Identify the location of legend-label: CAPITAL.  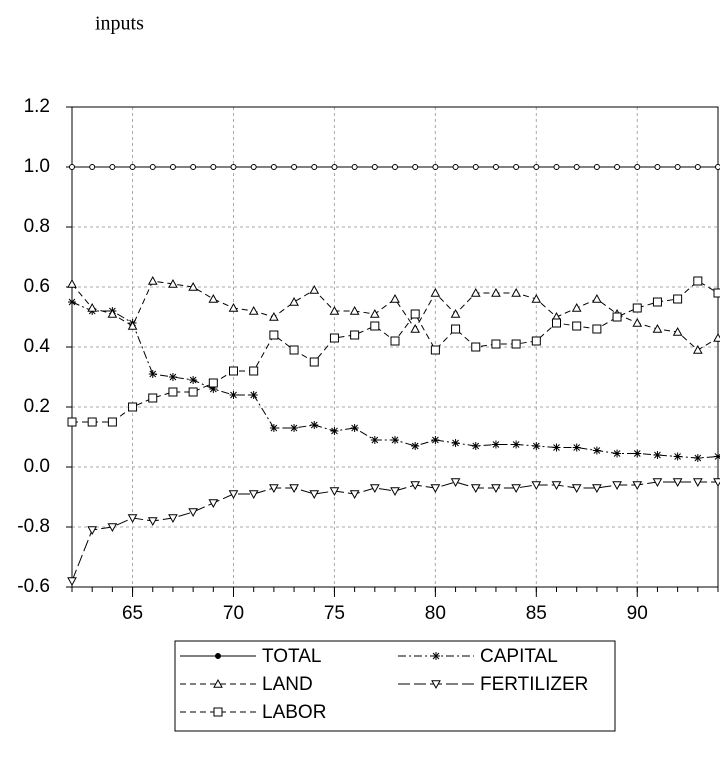
(519, 656).